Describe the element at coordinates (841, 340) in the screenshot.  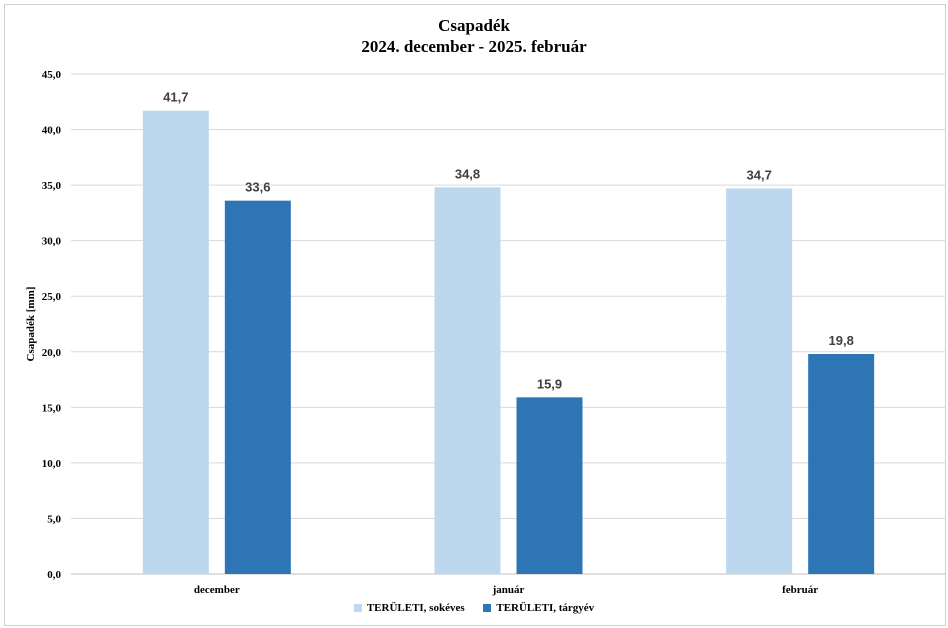
I see `data-label: 19,8` at that location.